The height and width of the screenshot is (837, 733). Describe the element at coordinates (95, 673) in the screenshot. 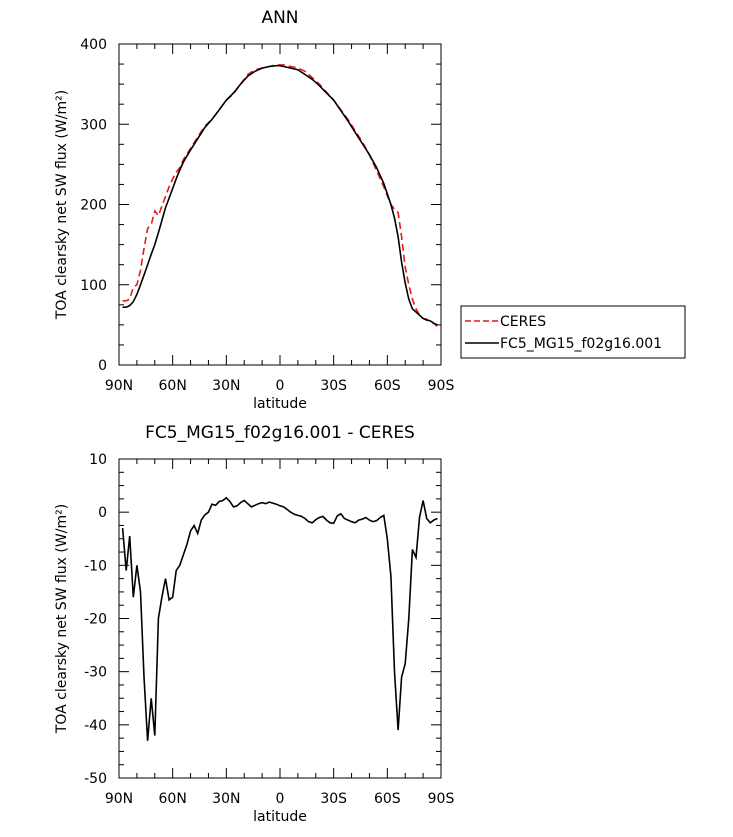

I see `y-tick-label: -30` at that location.